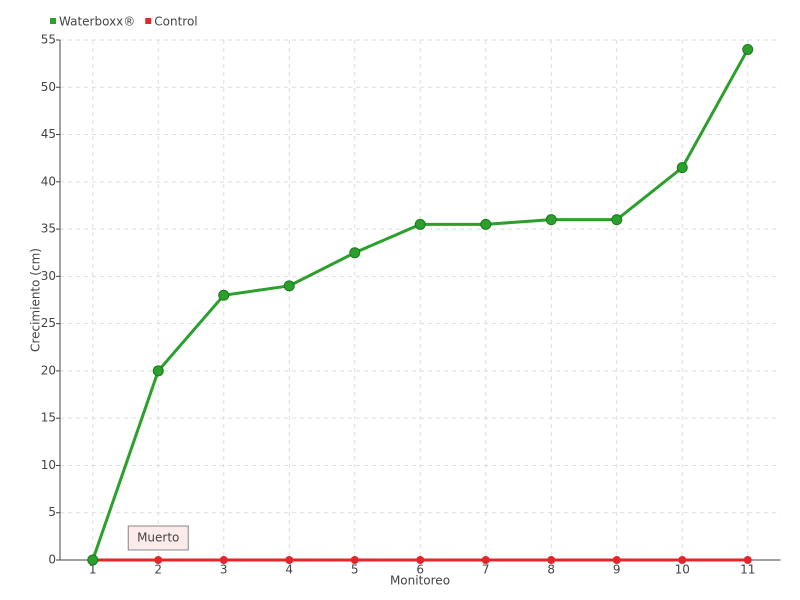 The width and height of the screenshot is (800, 600). What do you see at coordinates (747, 570) in the screenshot?
I see `x-tick-label: 11` at bounding box center [747, 570].